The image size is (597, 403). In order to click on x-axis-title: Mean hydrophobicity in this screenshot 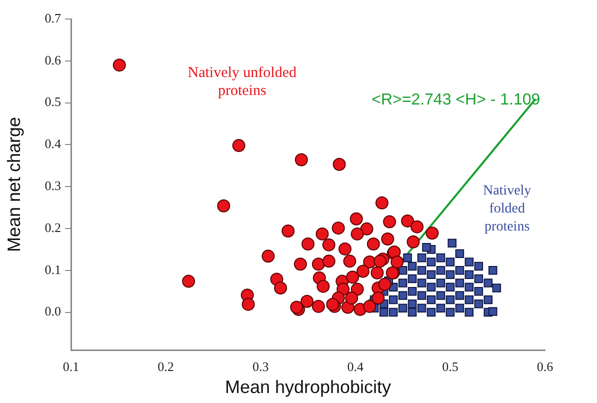, I will do `click(308, 387)`.